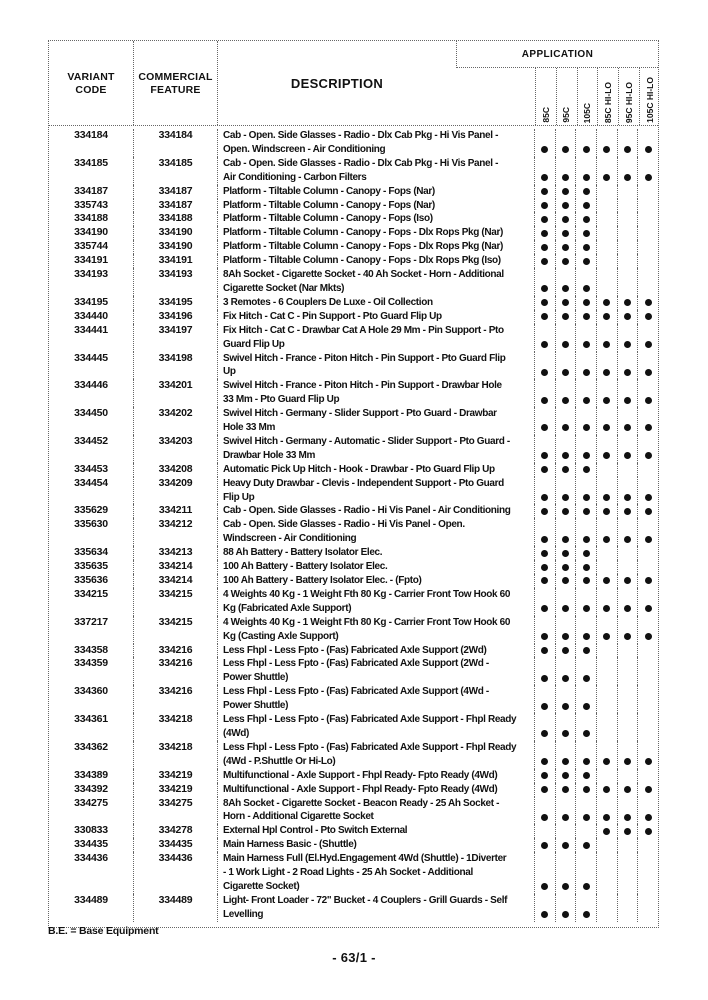 This screenshot has width=708, height=1000. What do you see at coordinates (176, 789) in the screenshot?
I see `commercial-feature-cell: 334219` at bounding box center [176, 789].